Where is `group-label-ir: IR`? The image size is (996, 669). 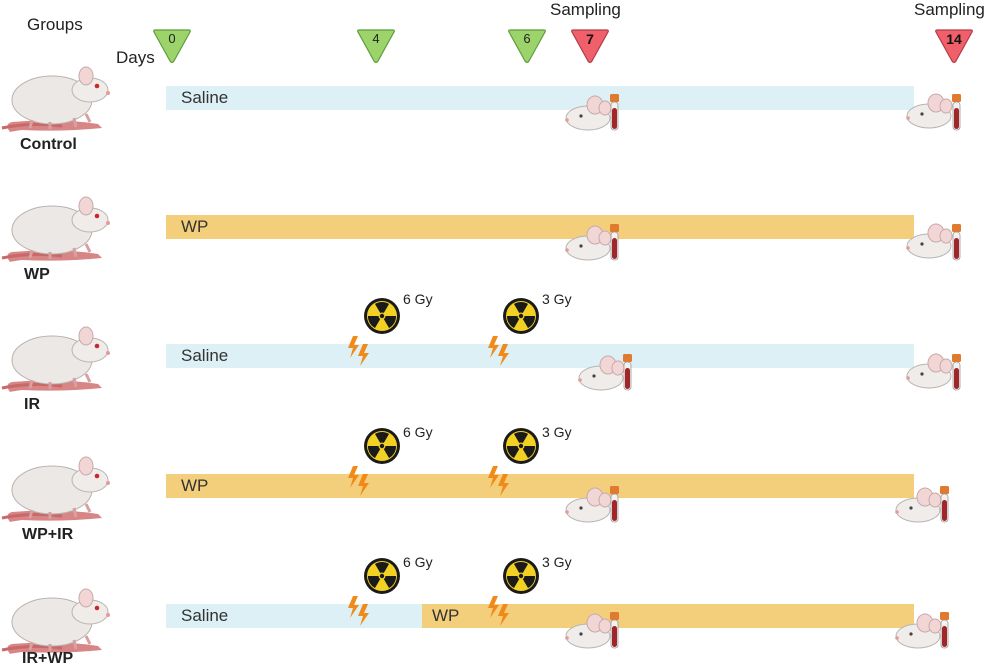
group-label-ir: IR is located at coordinates (32, 404).